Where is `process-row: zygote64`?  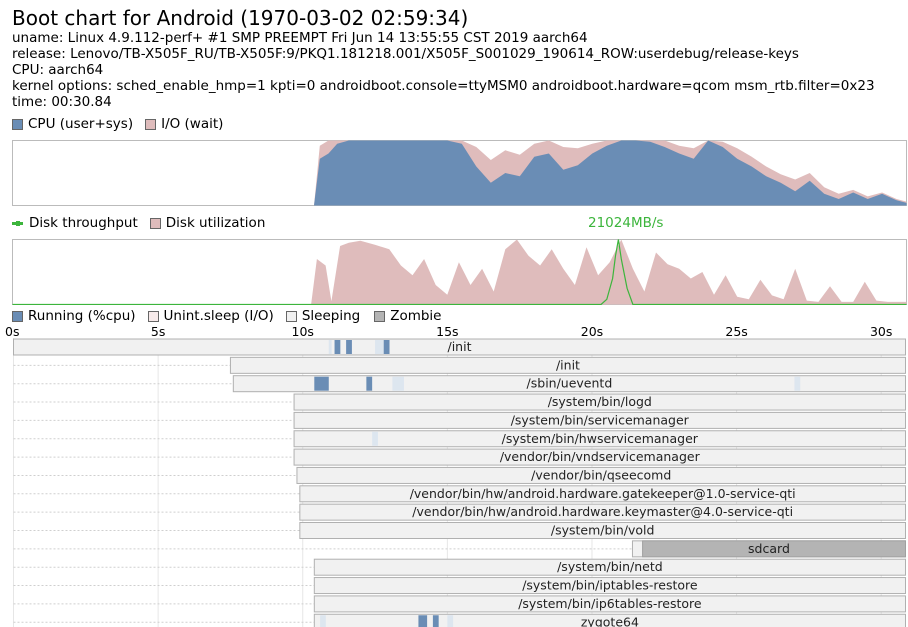 process-row: zygote64 is located at coordinates (459, 620).